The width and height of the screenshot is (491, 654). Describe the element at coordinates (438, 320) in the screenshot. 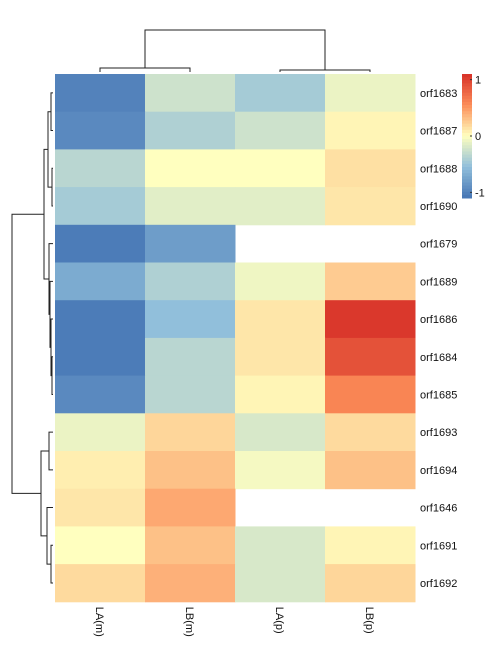

I see `row-label: orf1686` at that location.